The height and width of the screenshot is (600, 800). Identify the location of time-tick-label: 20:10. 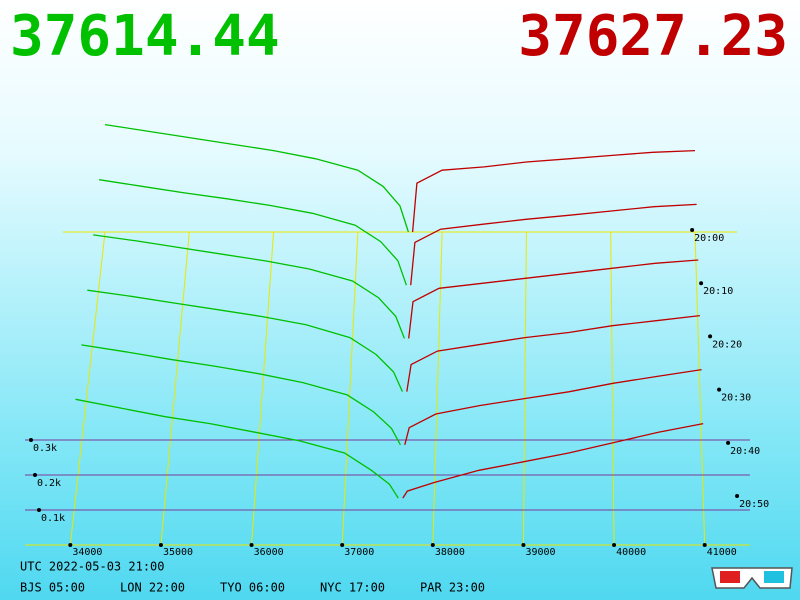
(718, 291).